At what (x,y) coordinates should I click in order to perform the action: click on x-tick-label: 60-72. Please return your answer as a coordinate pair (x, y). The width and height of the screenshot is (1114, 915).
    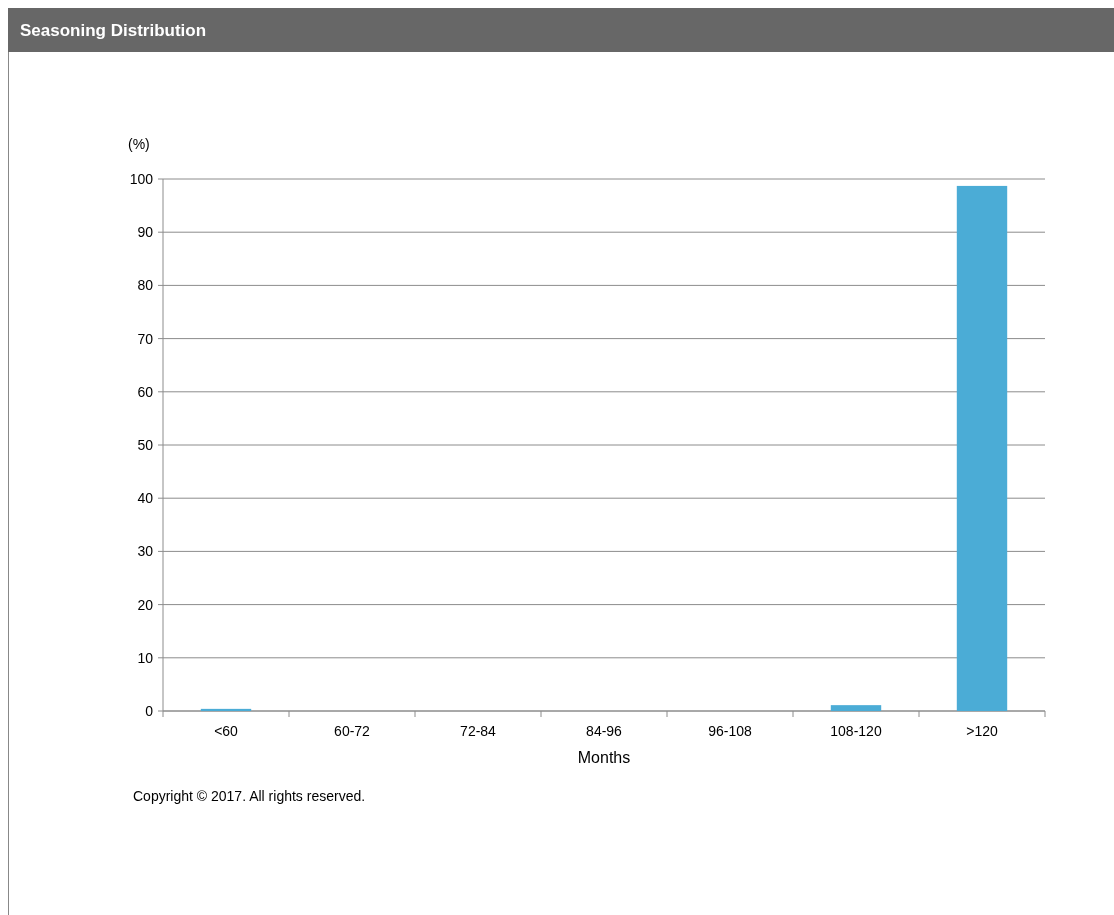
    Looking at the image, I should click on (352, 731).